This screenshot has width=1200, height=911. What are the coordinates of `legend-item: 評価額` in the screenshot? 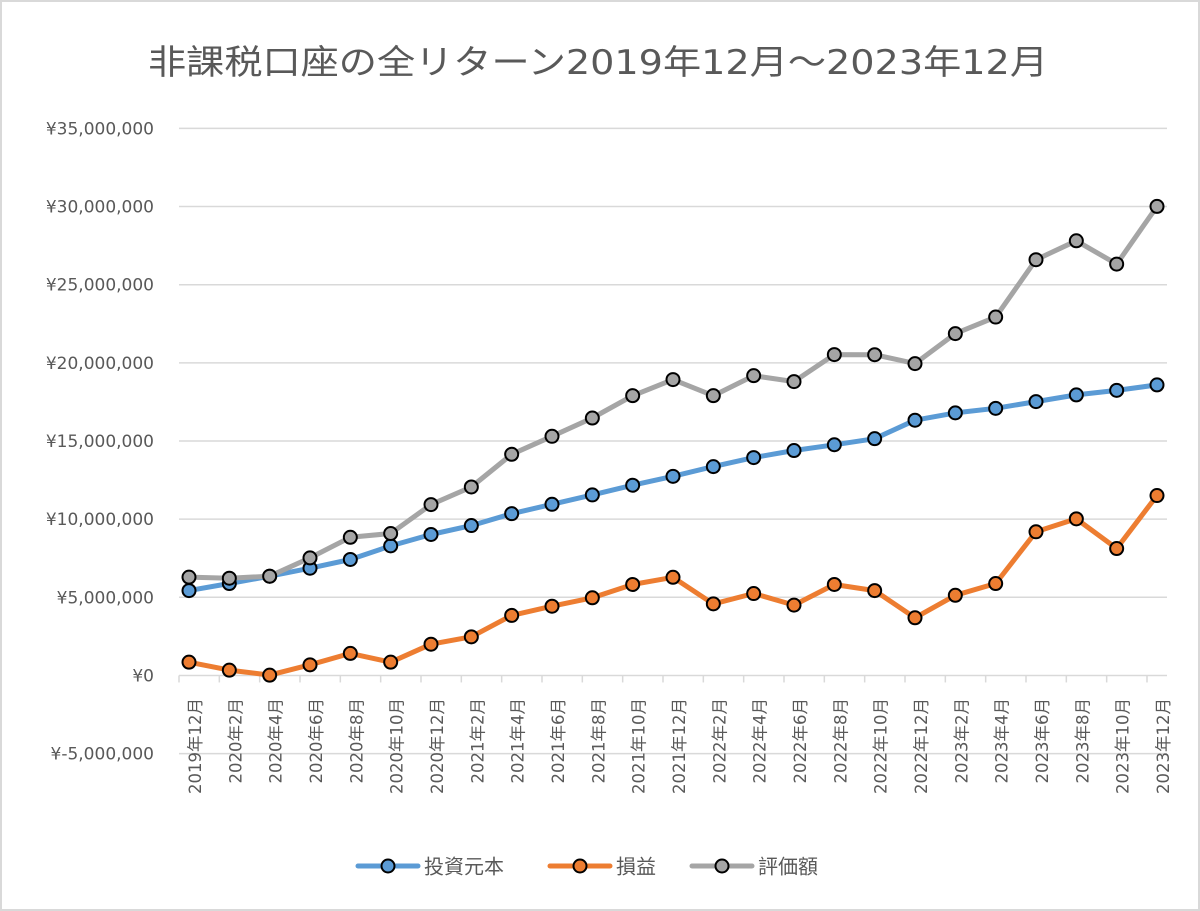 It's located at (753, 867).